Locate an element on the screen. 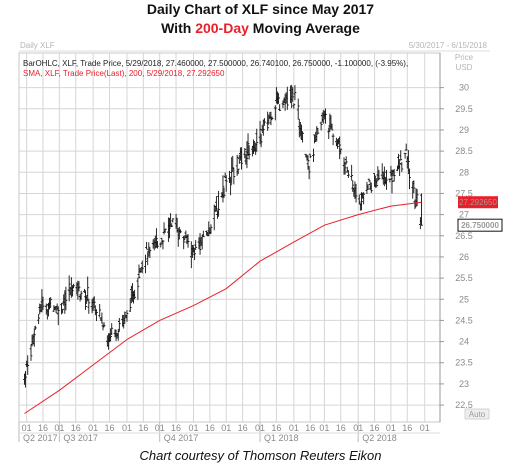  y-header-price: Price is located at coordinates (464, 57).